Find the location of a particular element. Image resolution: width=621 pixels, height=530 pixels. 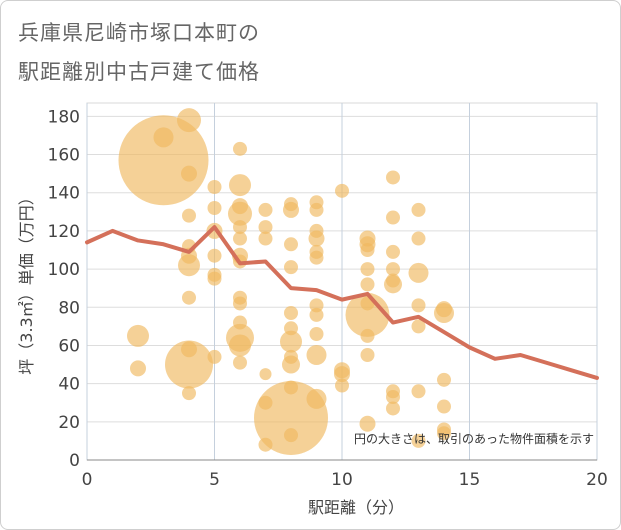

x-tick-label: 15 is located at coordinates (470, 480).